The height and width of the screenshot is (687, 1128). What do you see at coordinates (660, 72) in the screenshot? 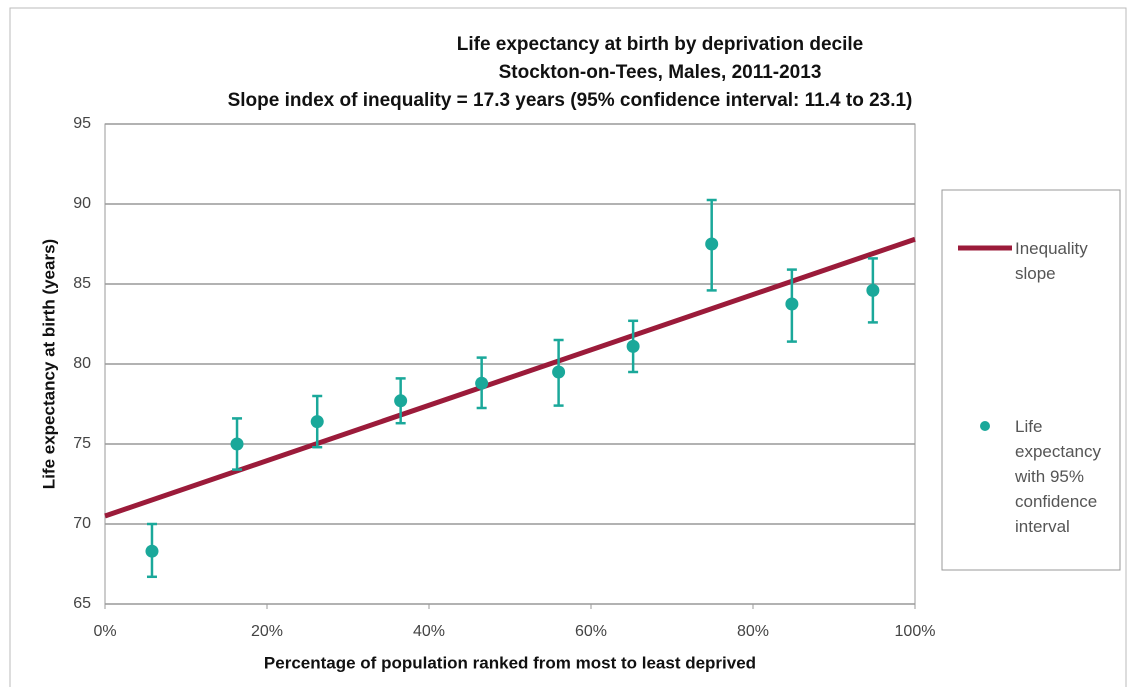
I see `chart-subtitle: Stockton-on-Tees, Males, 2011-2013` at bounding box center [660, 72].